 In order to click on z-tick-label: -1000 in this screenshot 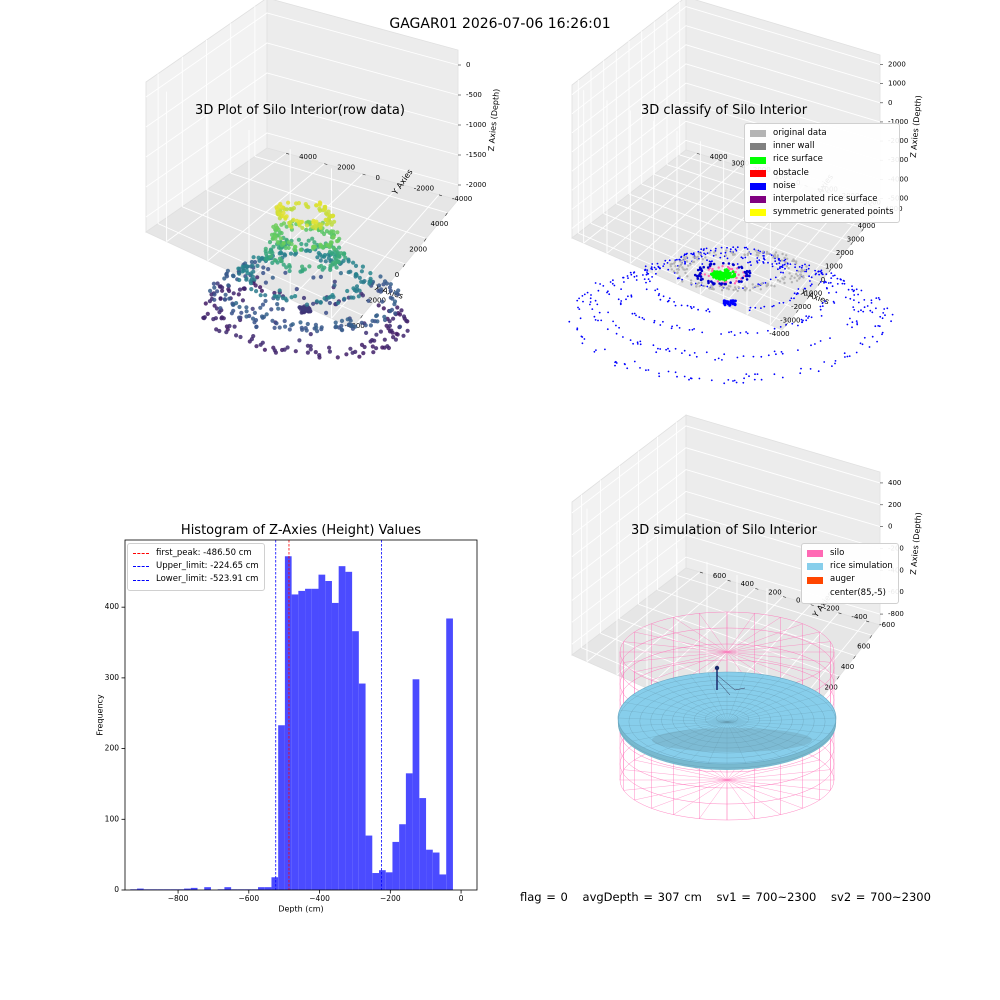, I will do `click(898, 122)`.